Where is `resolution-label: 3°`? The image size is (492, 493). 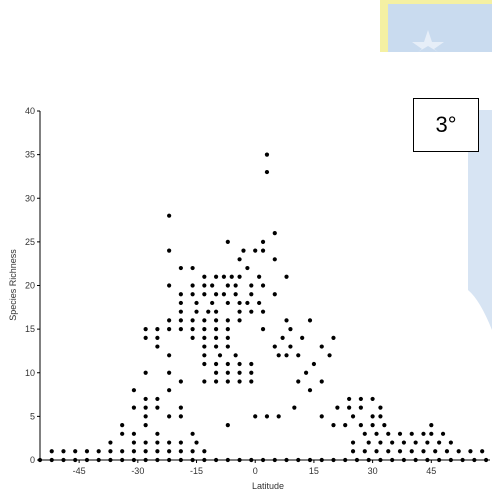 resolution-label: 3° is located at coordinates (446, 124).